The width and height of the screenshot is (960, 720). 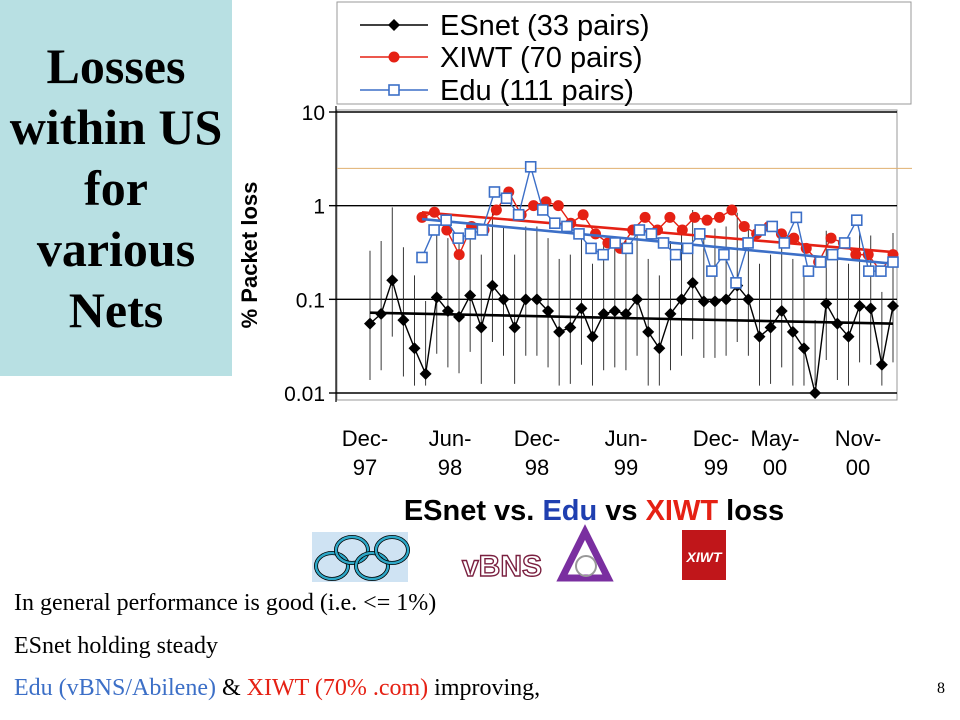 What do you see at coordinates (586, 566) in the screenshot?
I see `abilene-circle` at bounding box center [586, 566].